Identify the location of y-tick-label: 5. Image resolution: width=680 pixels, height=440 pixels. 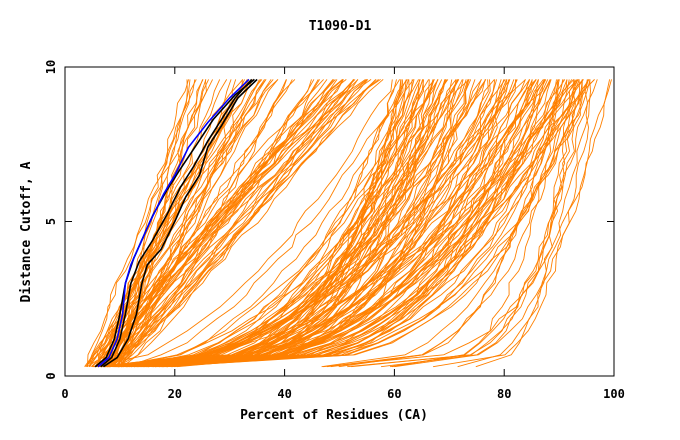
(51, 221).